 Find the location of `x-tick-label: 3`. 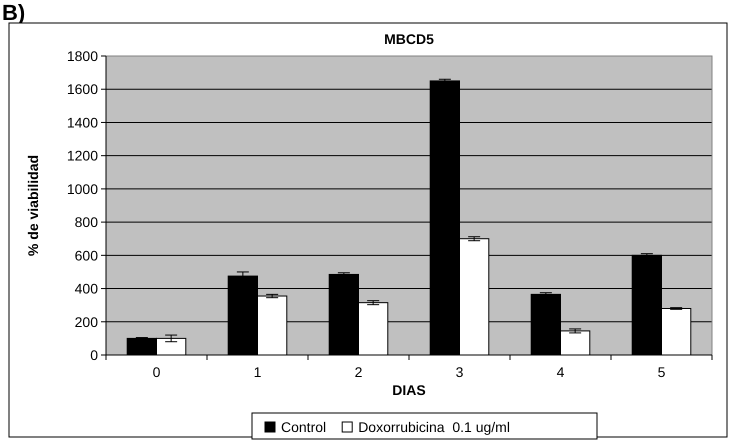

x-tick-label: 3 is located at coordinates (460, 372).